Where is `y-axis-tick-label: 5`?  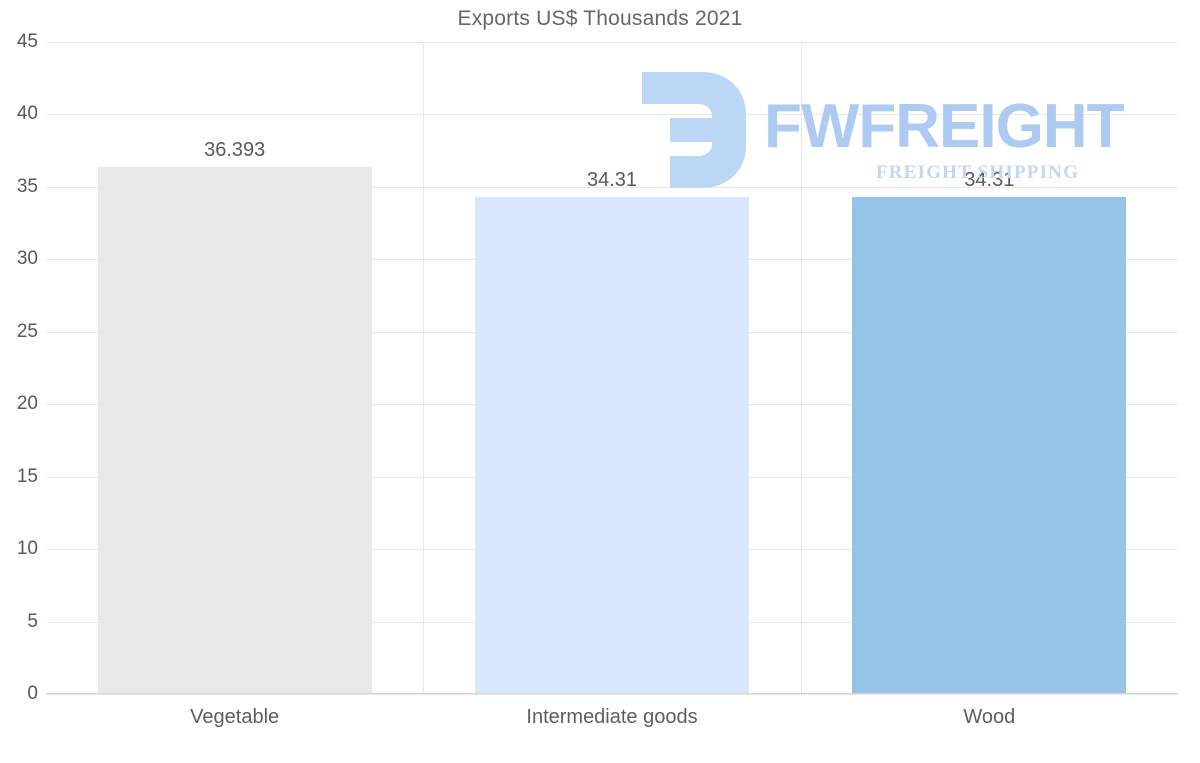
y-axis-tick-label: 5 is located at coordinates (32, 621).